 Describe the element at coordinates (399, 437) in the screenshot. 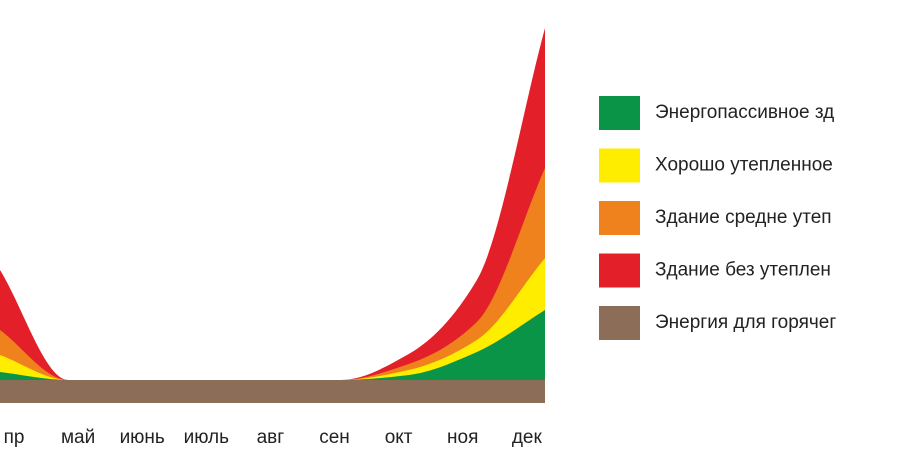

I see `x-tick-label: окт` at that location.